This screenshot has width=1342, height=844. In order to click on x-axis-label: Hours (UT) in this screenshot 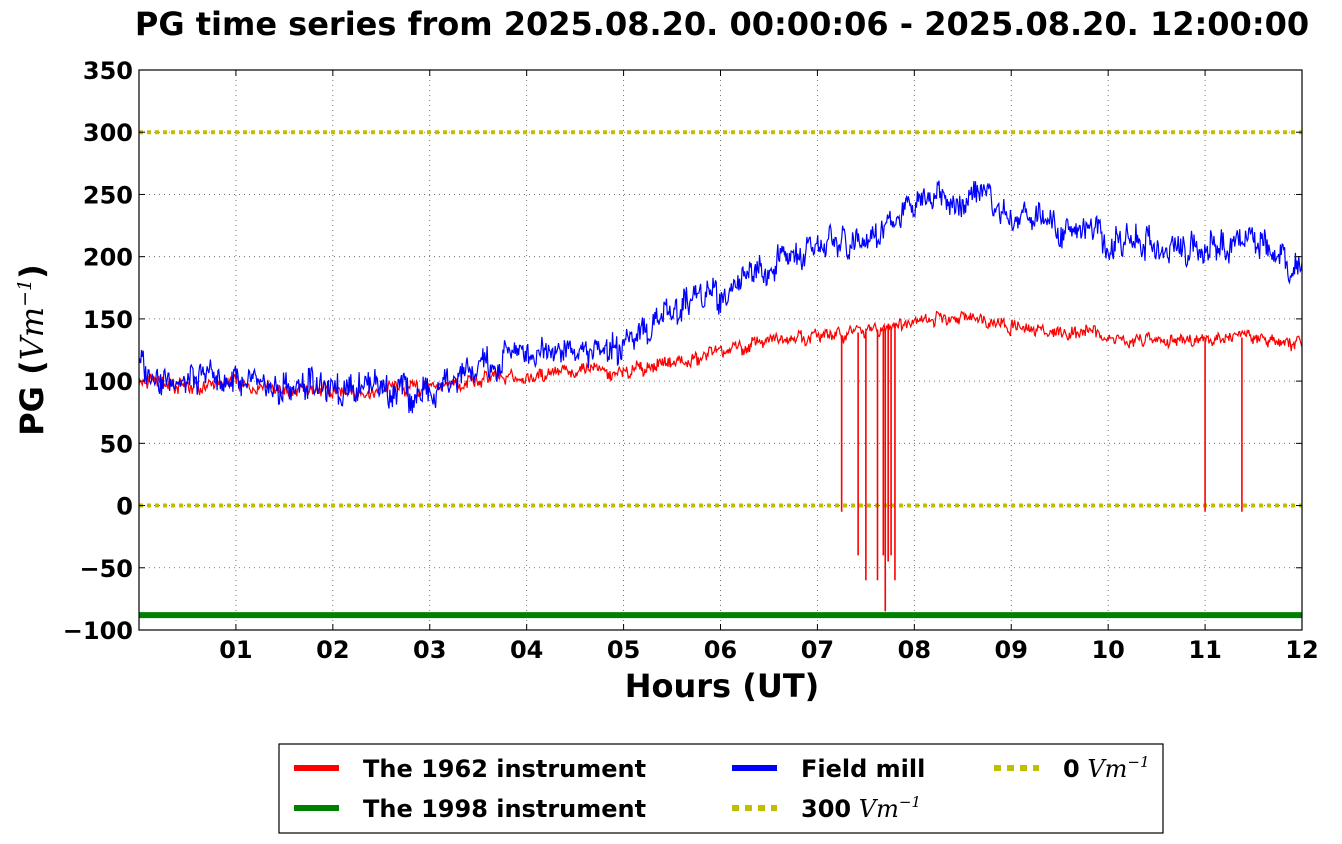, I will do `click(722, 686)`.